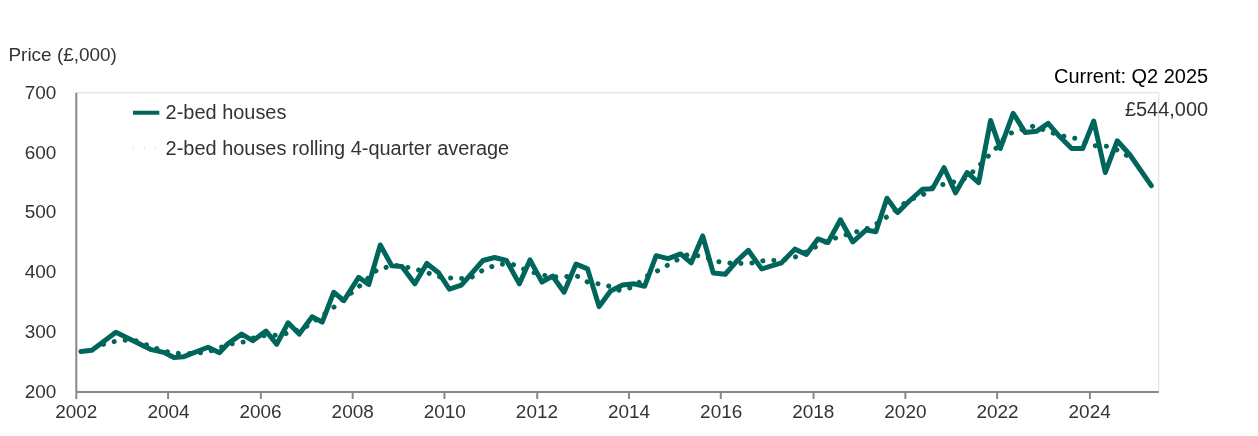 Image resolution: width=1258 pixels, height=436 pixels. What do you see at coordinates (40, 272) in the screenshot?
I see `y-tick-label: 400` at bounding box center [40, 272].